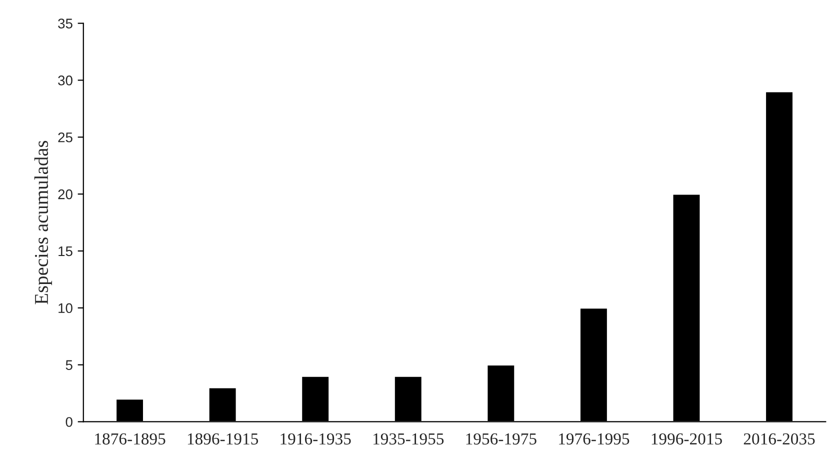 This screenshot has height=466, width=834. Describe the element at coordinates (594, 439) in the screenshot. I see `x-tick-label: 1976-1995` at that location.